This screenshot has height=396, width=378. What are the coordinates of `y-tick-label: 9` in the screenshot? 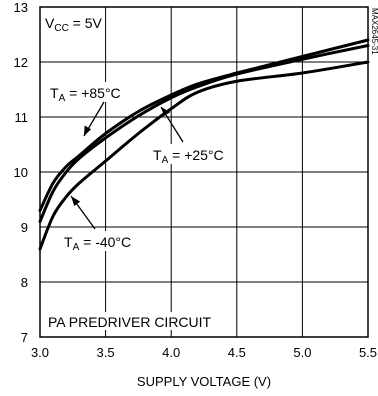 It's located at (24, 227).